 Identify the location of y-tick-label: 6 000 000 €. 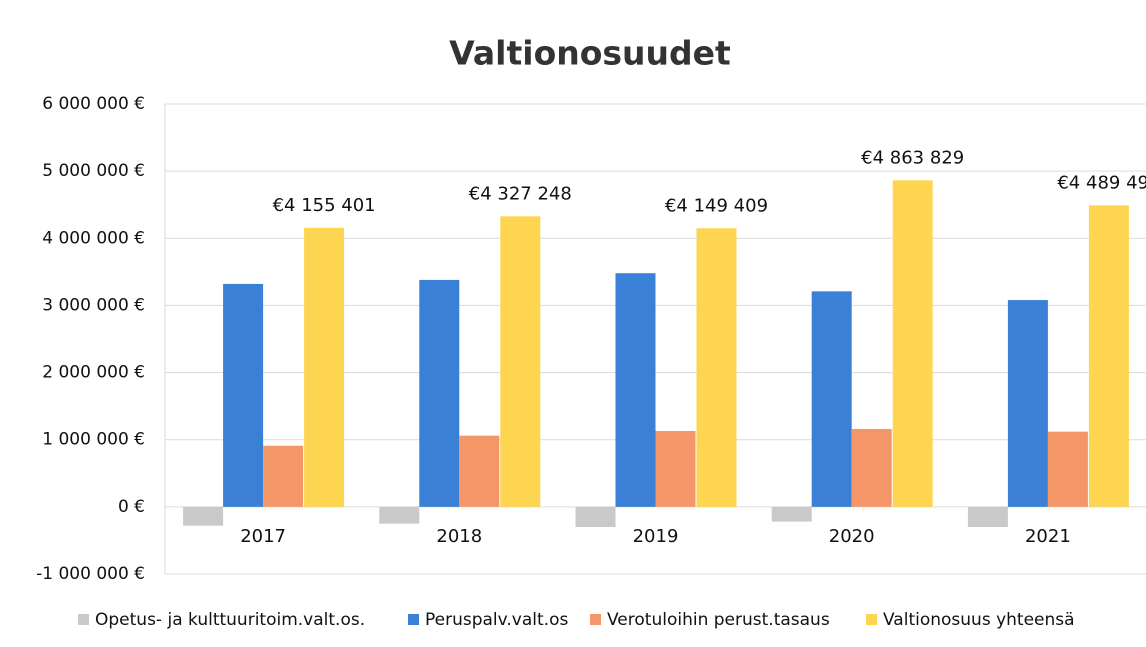
(93, 104).